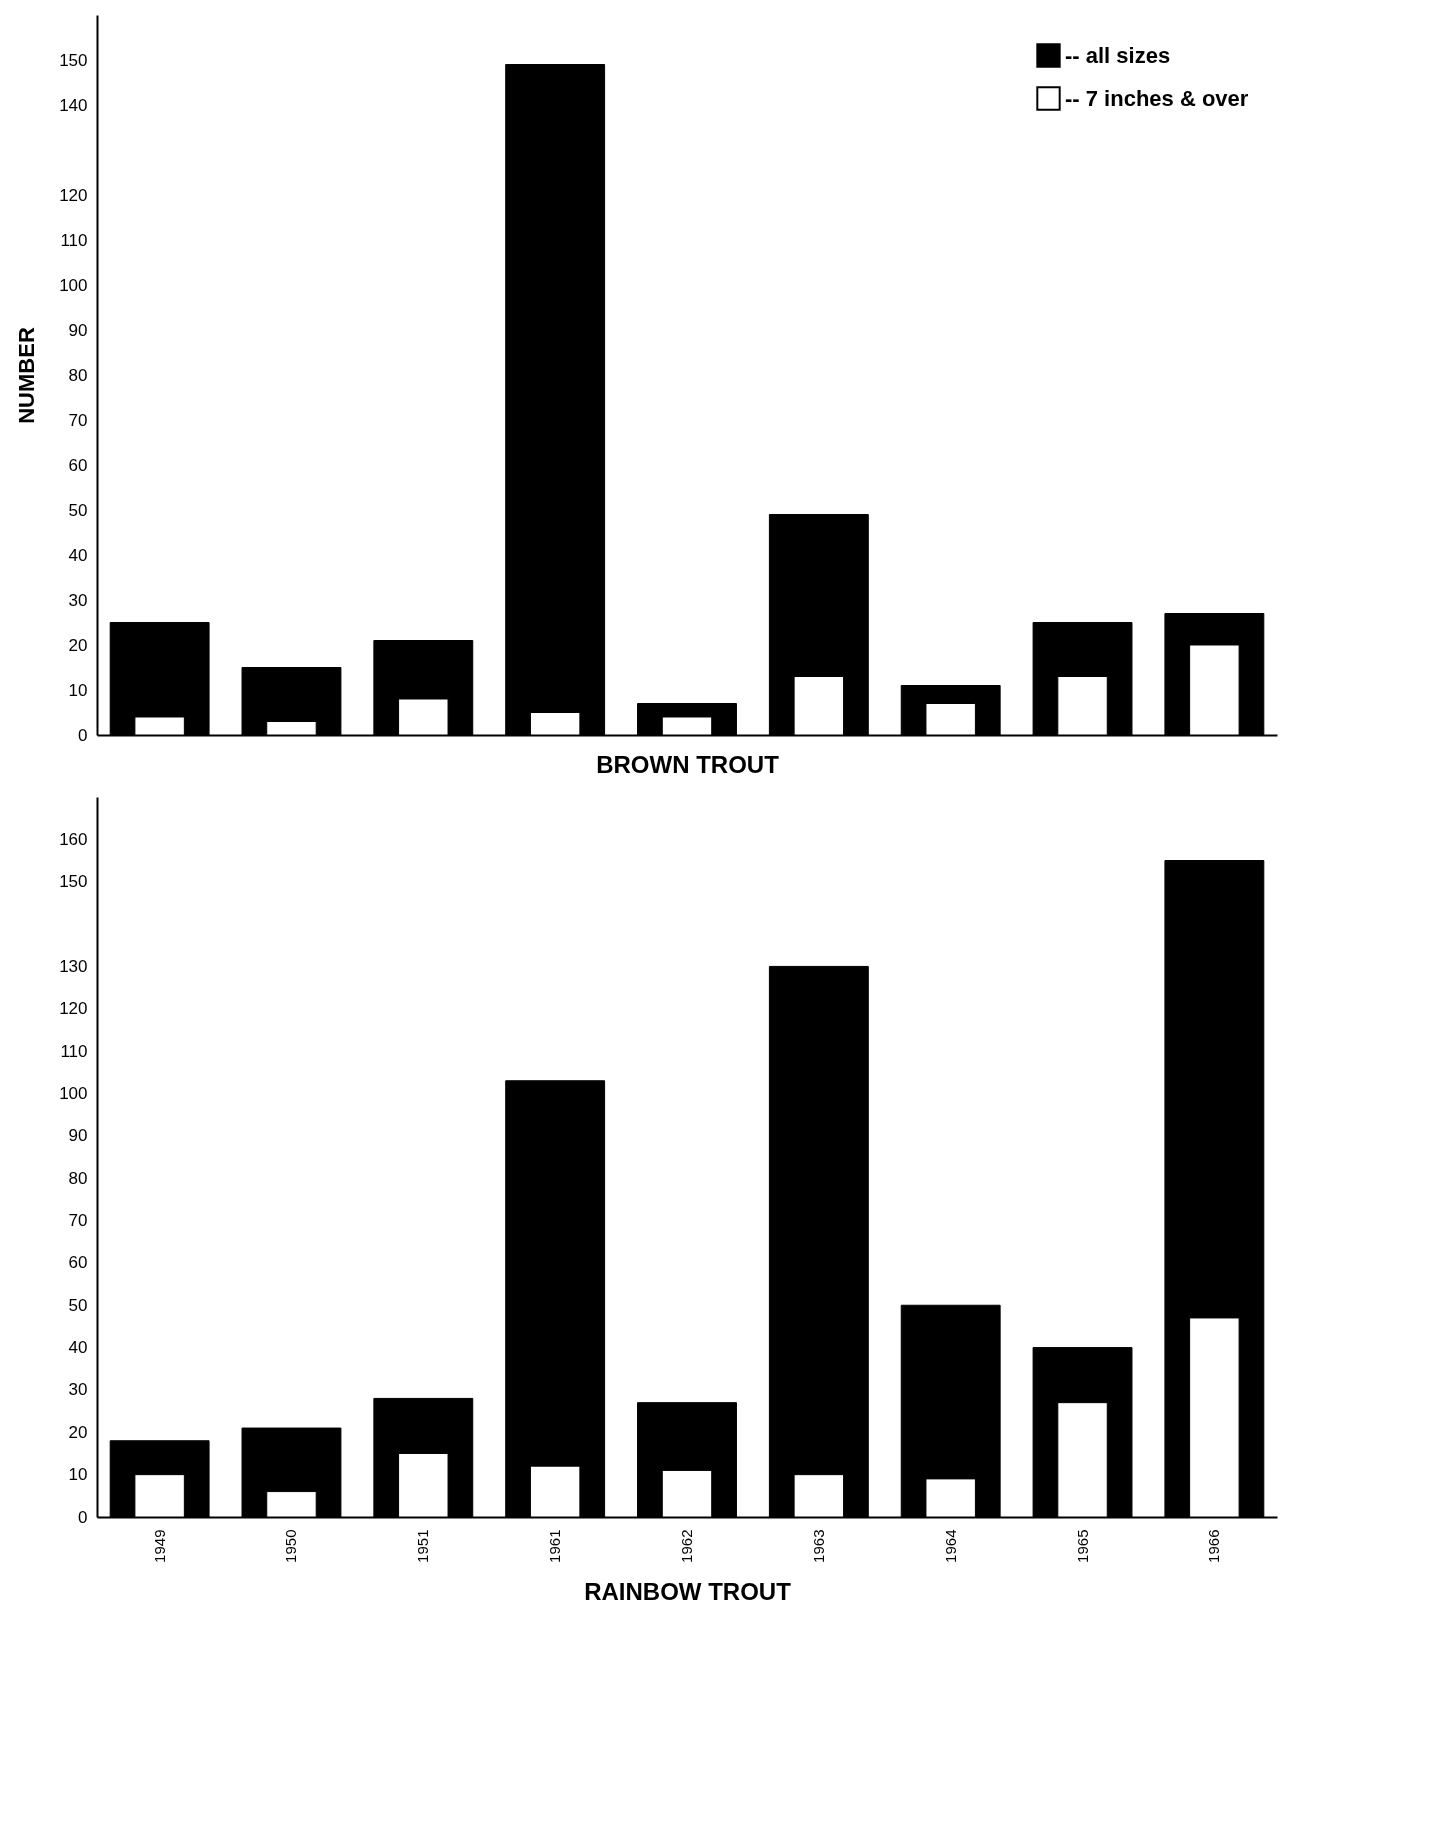  Describe the element at coordinates (1157, 98) in the screenshot. I see `legend-label: -- 7 inches & over` at that location.